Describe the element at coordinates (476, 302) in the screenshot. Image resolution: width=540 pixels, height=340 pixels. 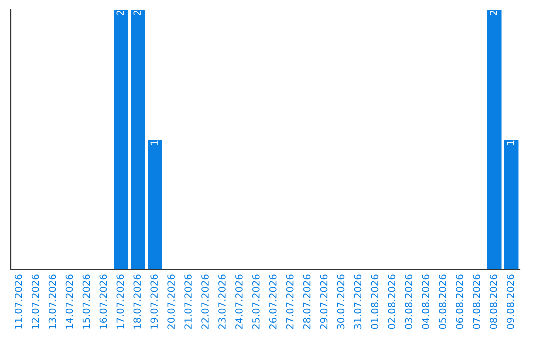
I see `x-tick-label: 07.08.2026` at that location.